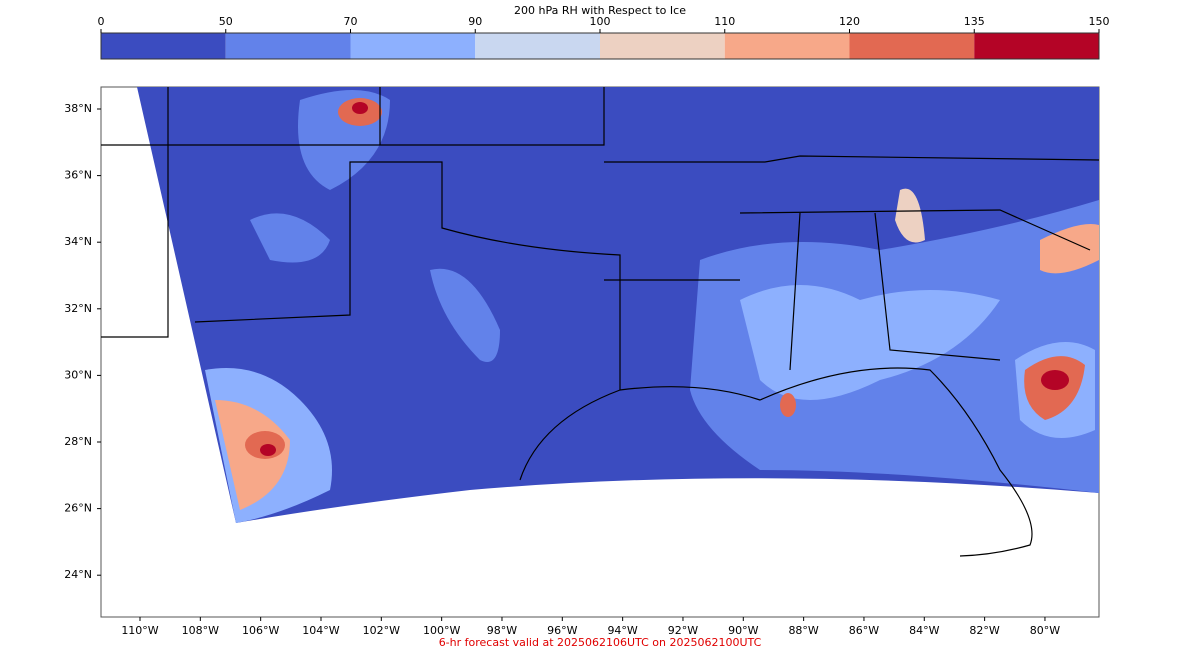 The height and width of the screenshot is (650, 1200). Describe the element at coordinates (200, 630) in the screenshot. I see `lon-label: 108°W` at that location.